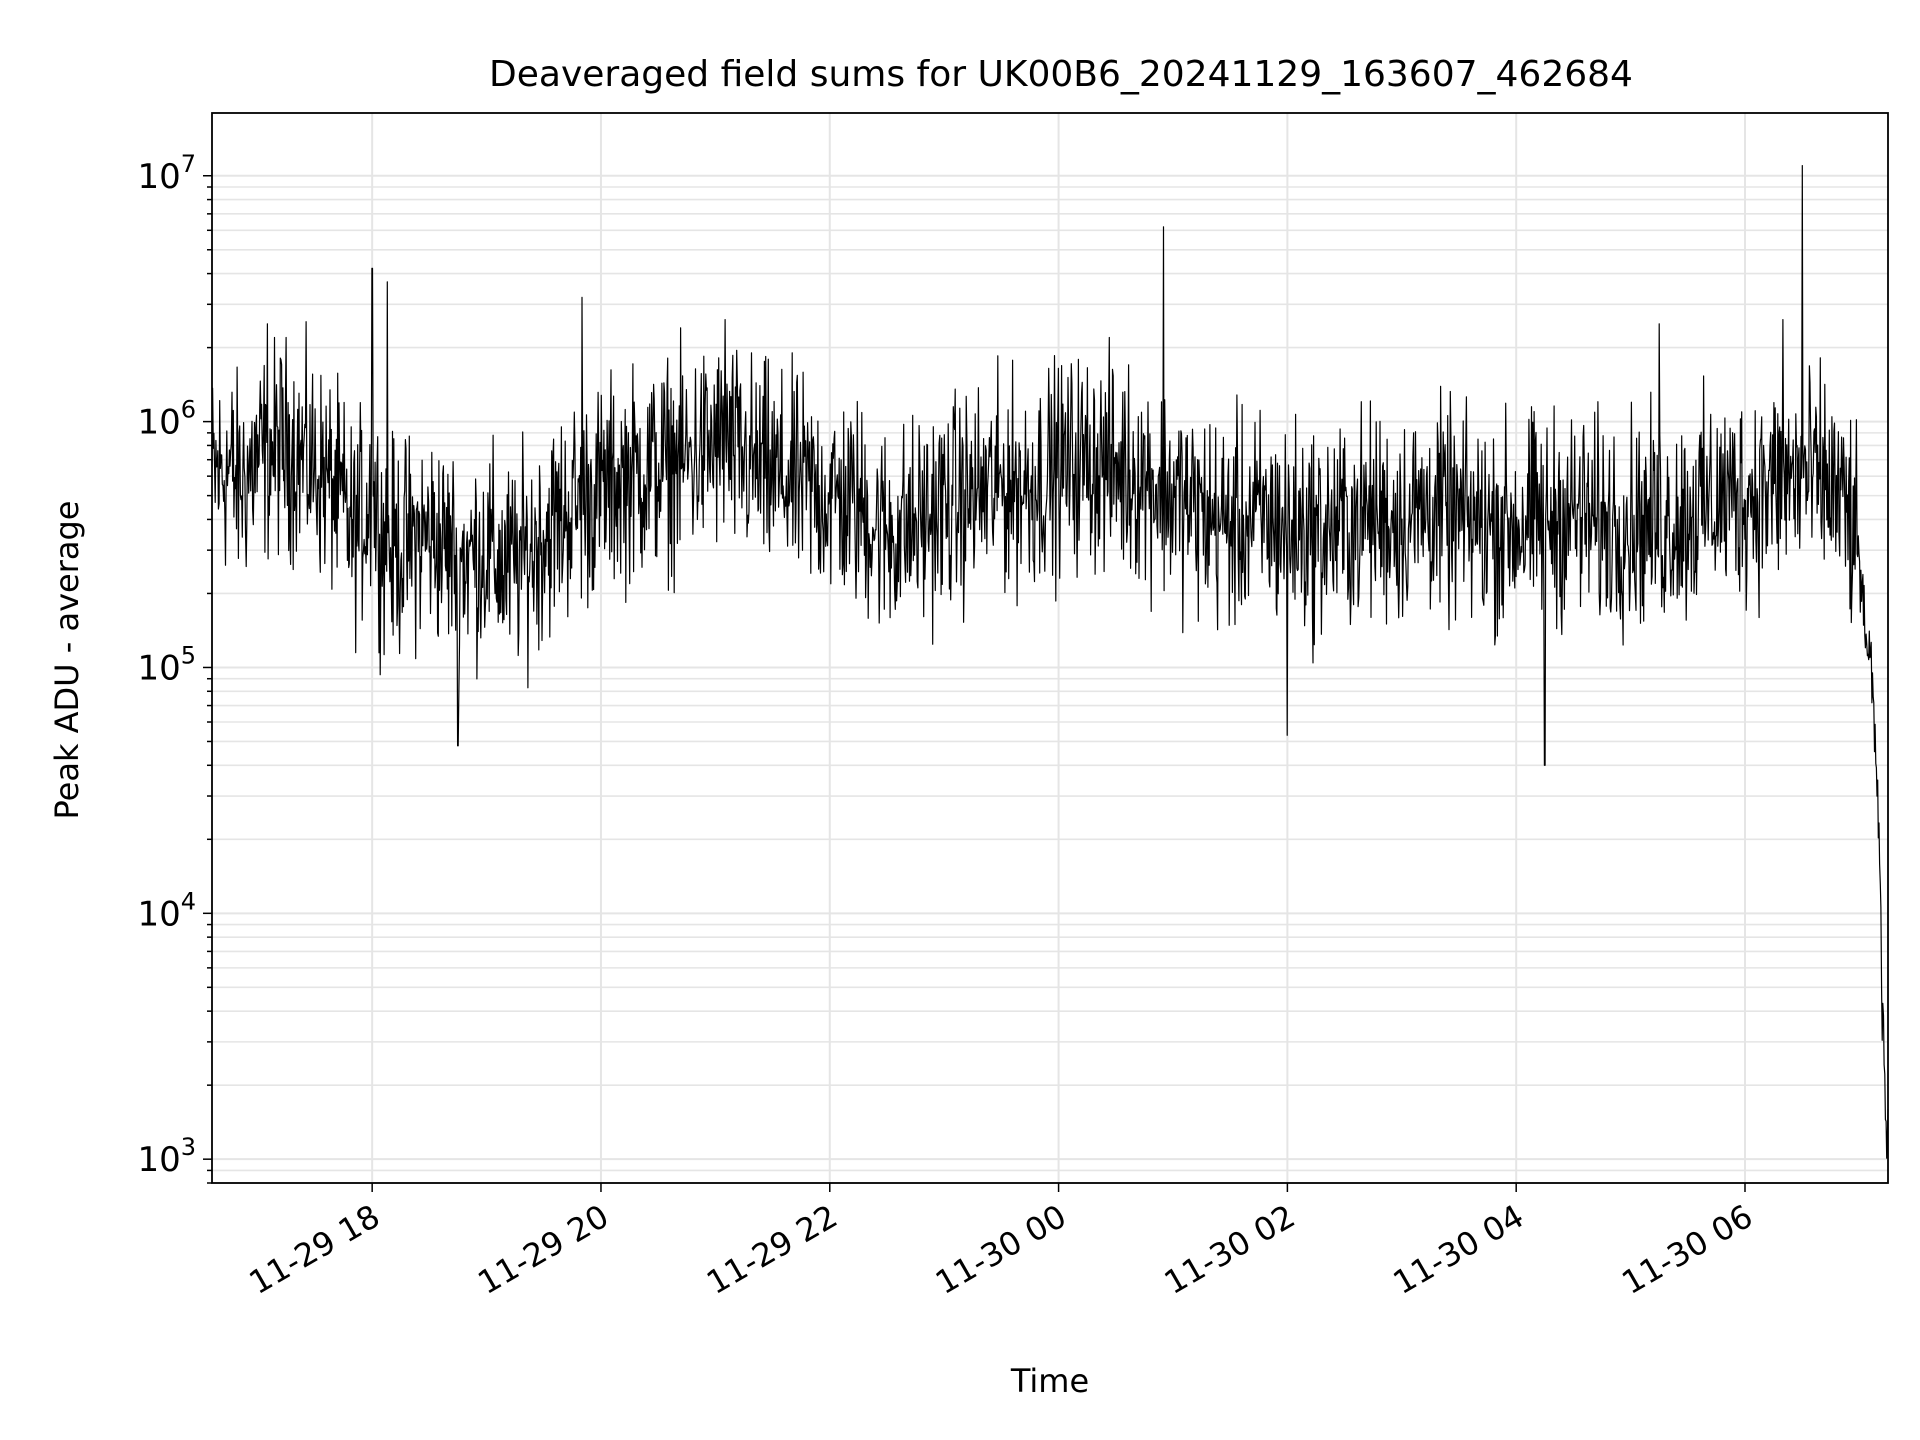 The height and width of the screenshot is (1440, 1920). Describe the element at coordinates (67, 660) in the screenshot. I see `y-axis-label: Peak ADU - average` at that location.